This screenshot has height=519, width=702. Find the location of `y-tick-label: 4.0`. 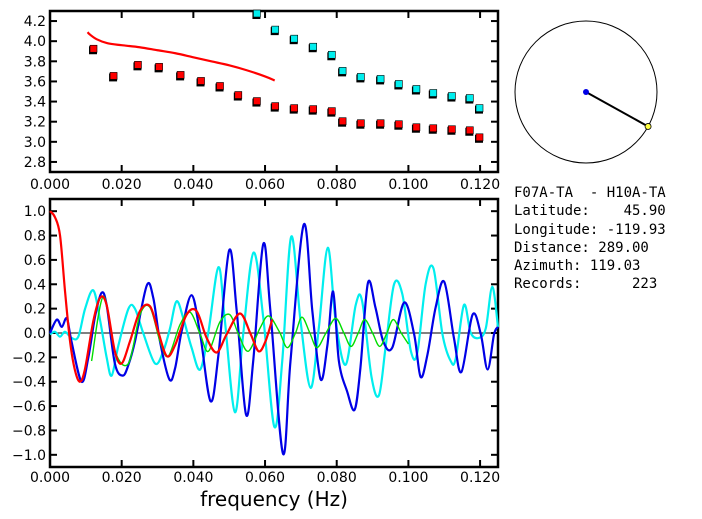

y-tick-label: 4.0 is located at coordinates (35, 42).